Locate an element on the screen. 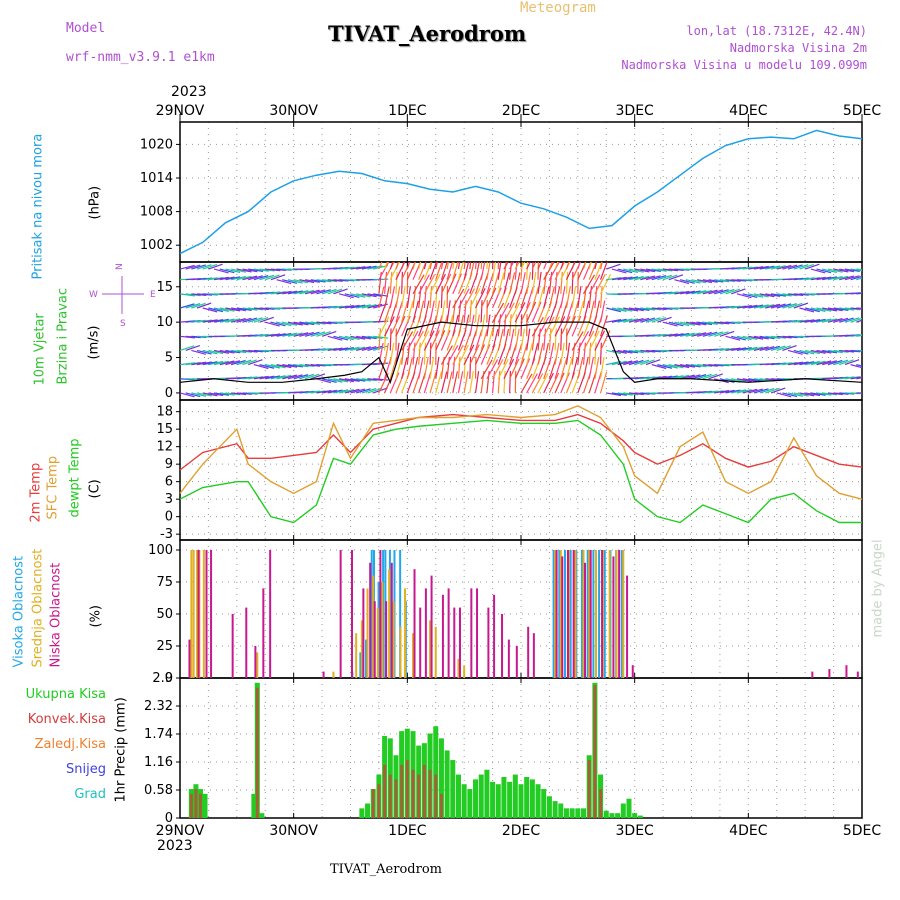 The height and width of the screenshot is (900, 900). cloud-high-bar is located at coordinates (582, 614).